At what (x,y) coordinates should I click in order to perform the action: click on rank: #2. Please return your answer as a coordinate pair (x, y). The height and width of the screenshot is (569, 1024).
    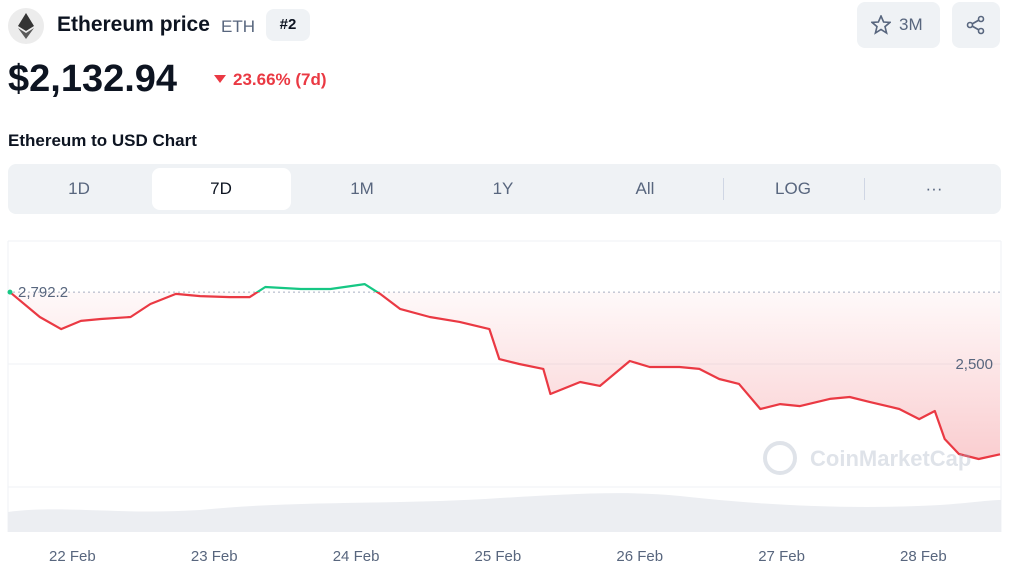
    Looking at the image, I should click on (288, 25).